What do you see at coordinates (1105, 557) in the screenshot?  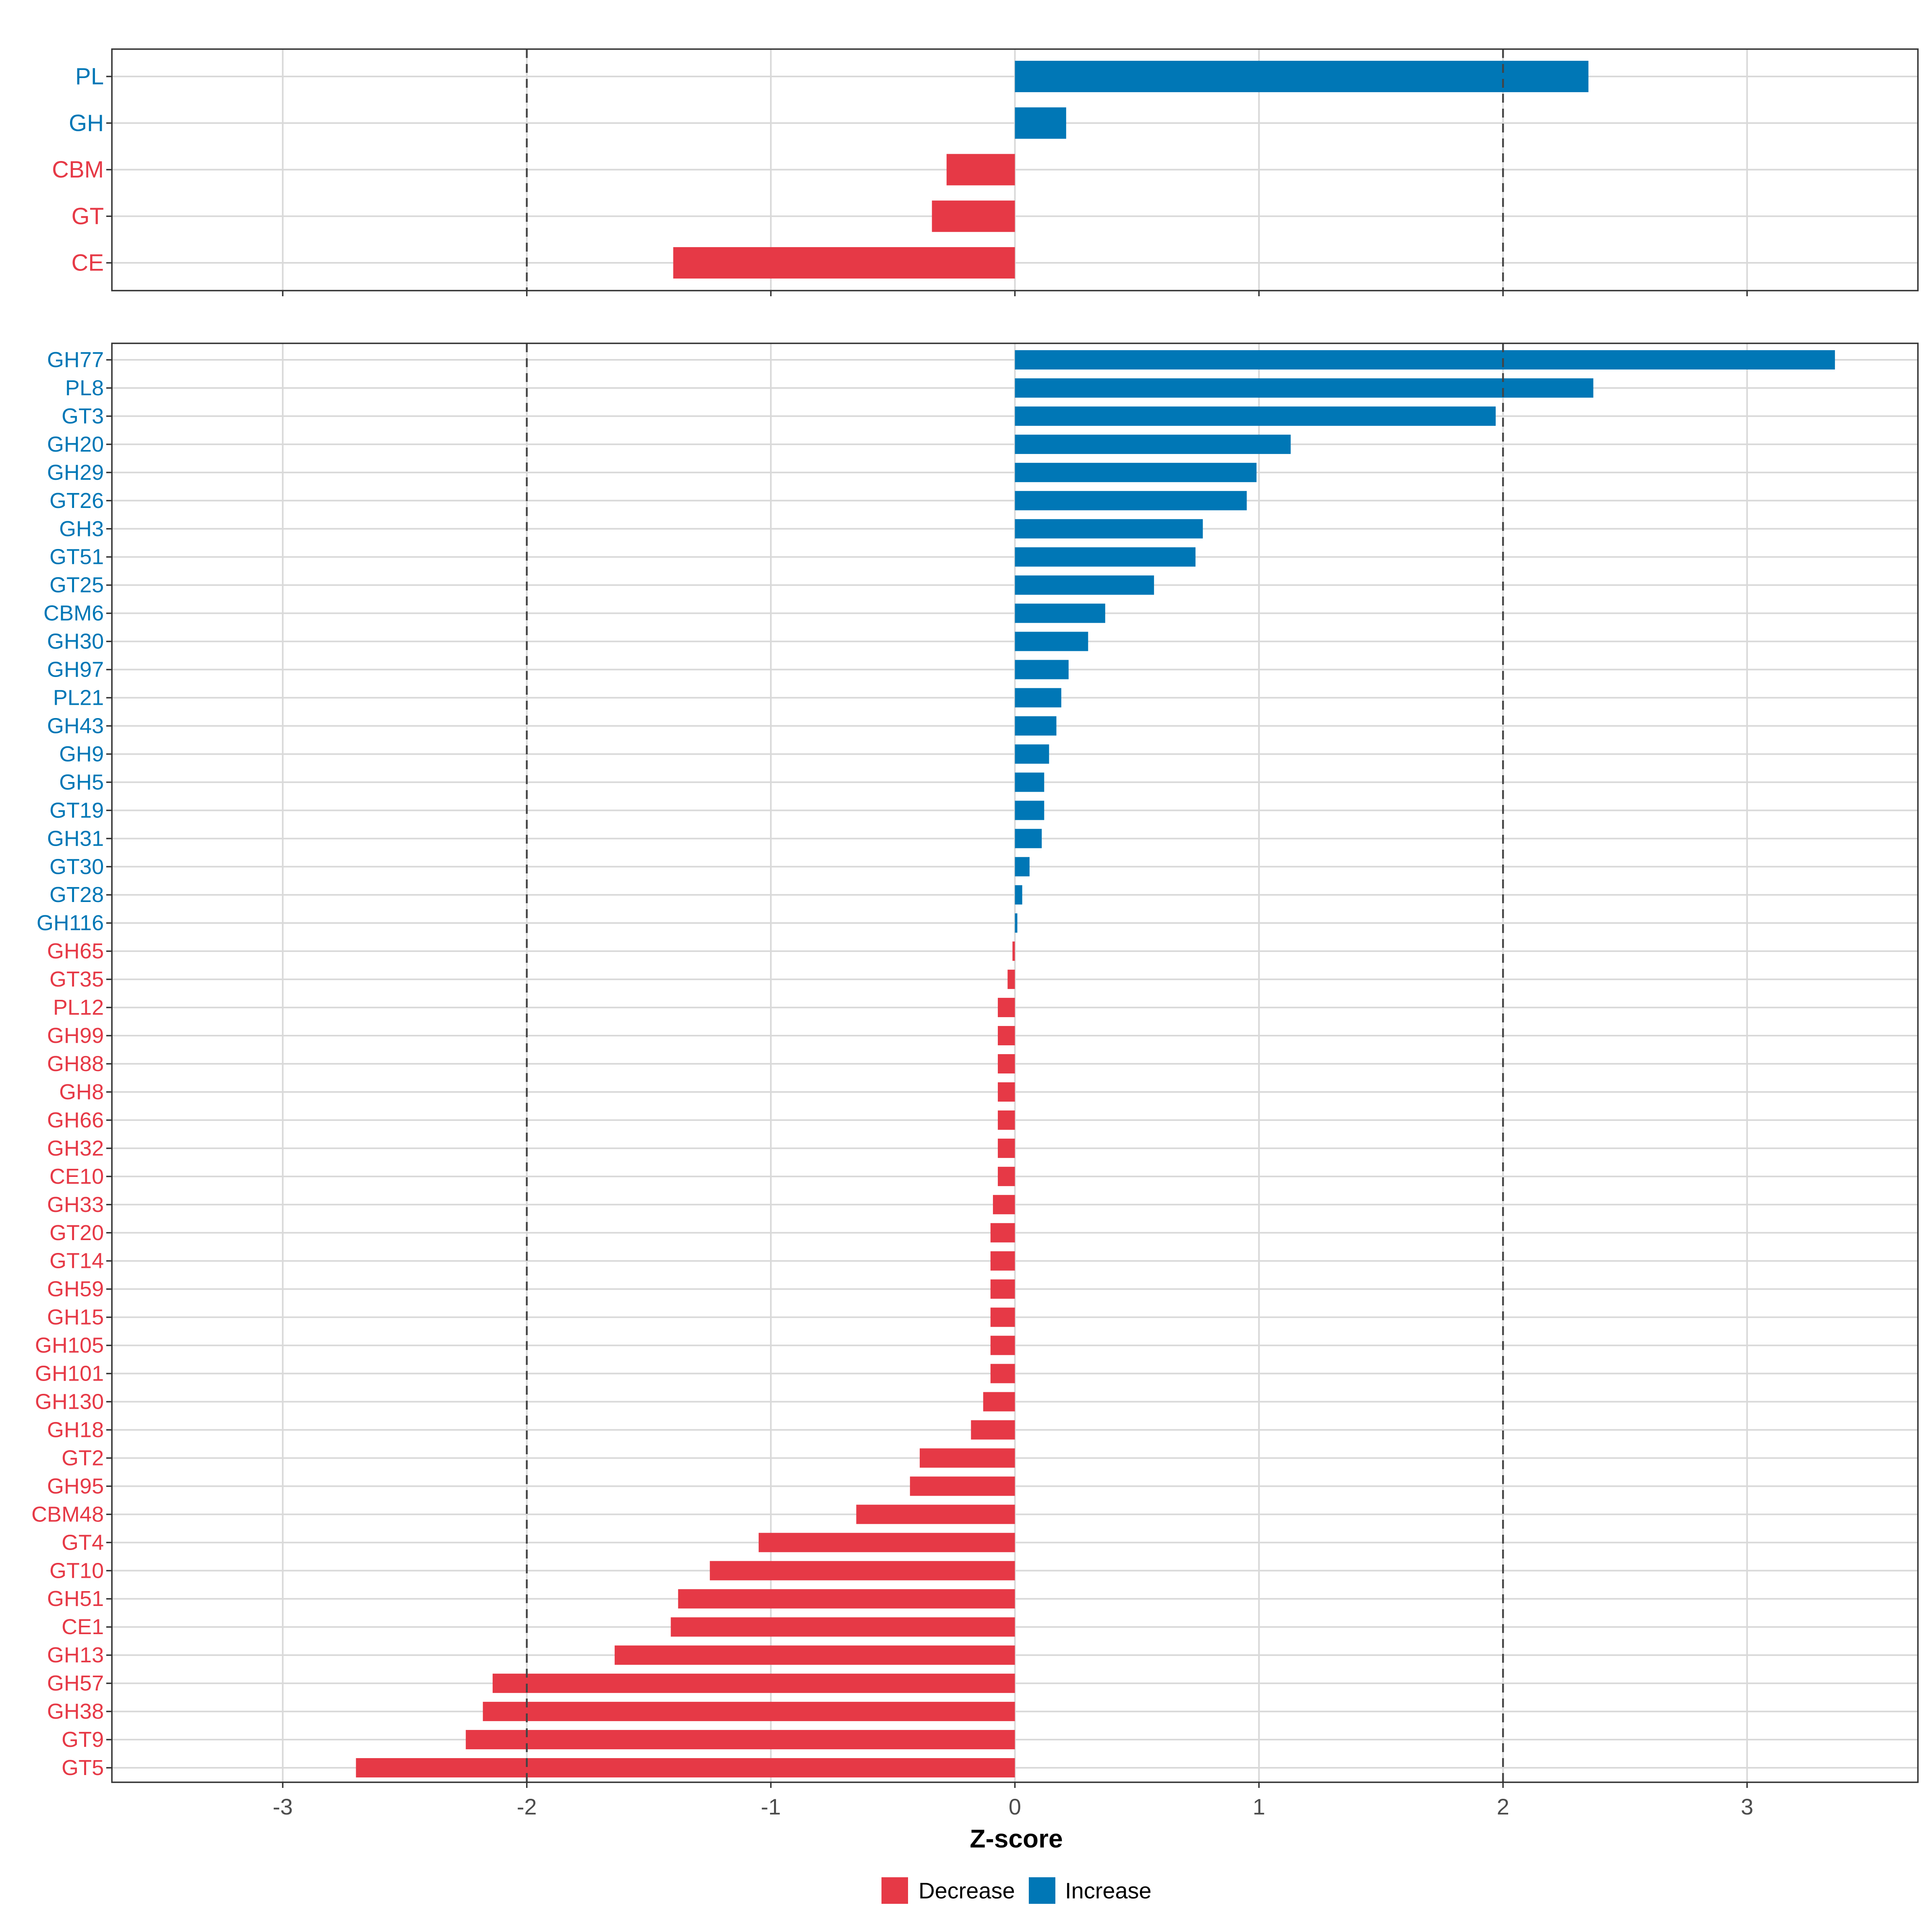 I see `bar-gt51` at bounding box center [1105, 557].